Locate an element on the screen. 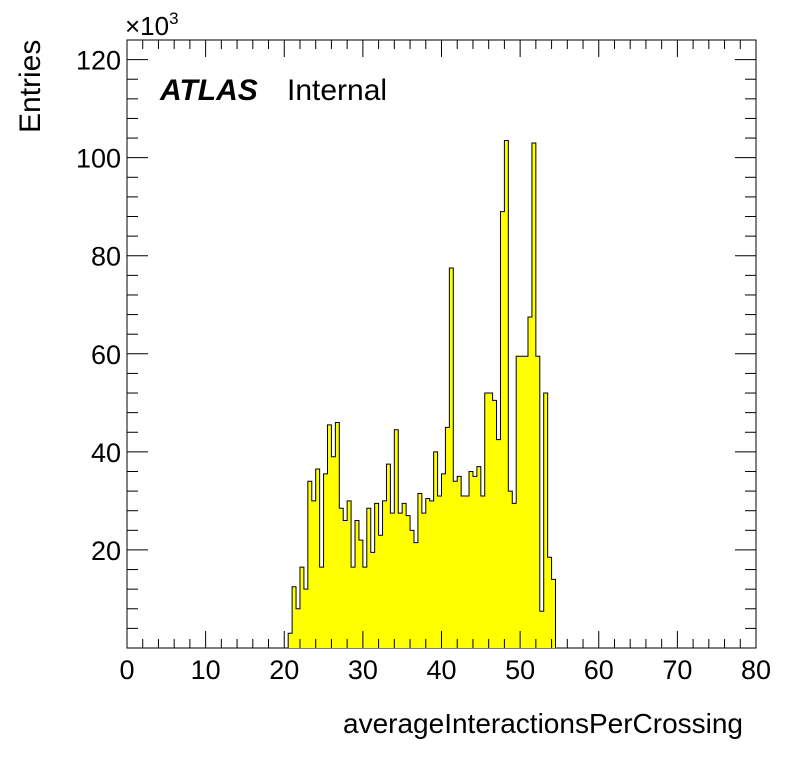  x-tick-label: 30 is located at coordinates (363, 670).